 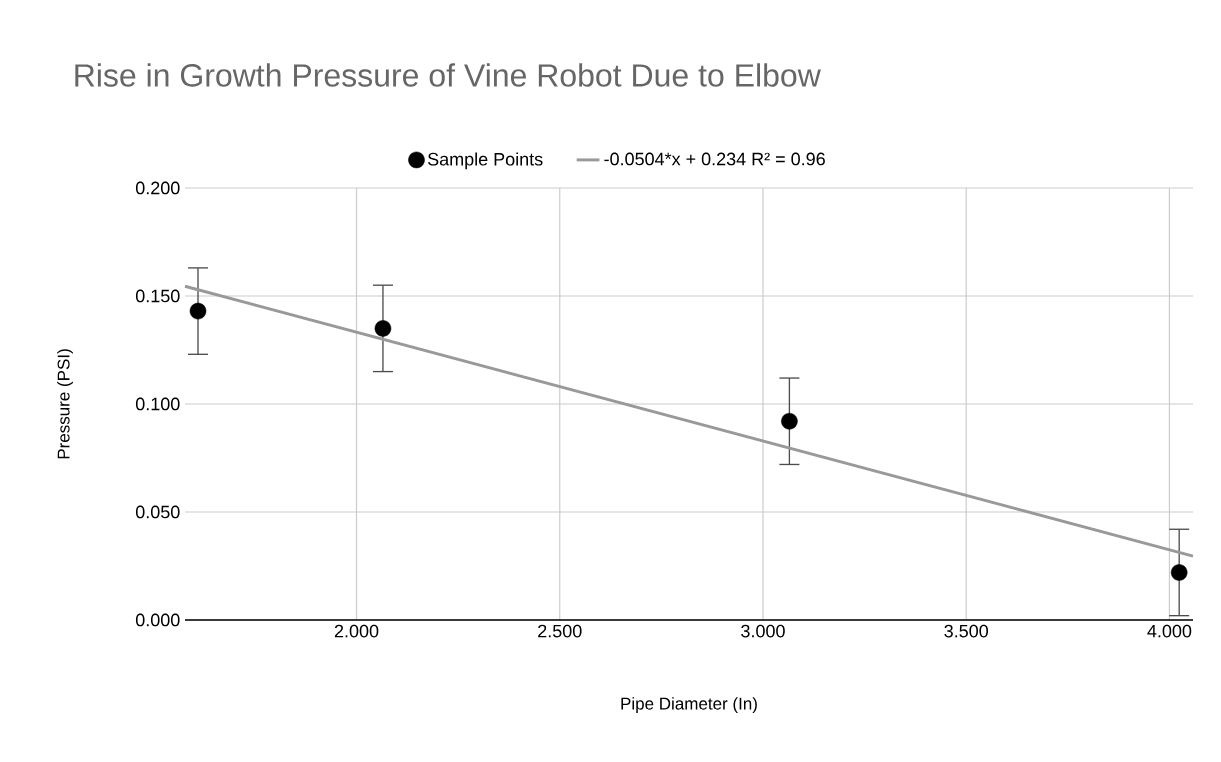 What do you see at coordinates (157, 512) in the screenshot?
I see `y-tick-label: 0.050` at bounding box center [157, 512].